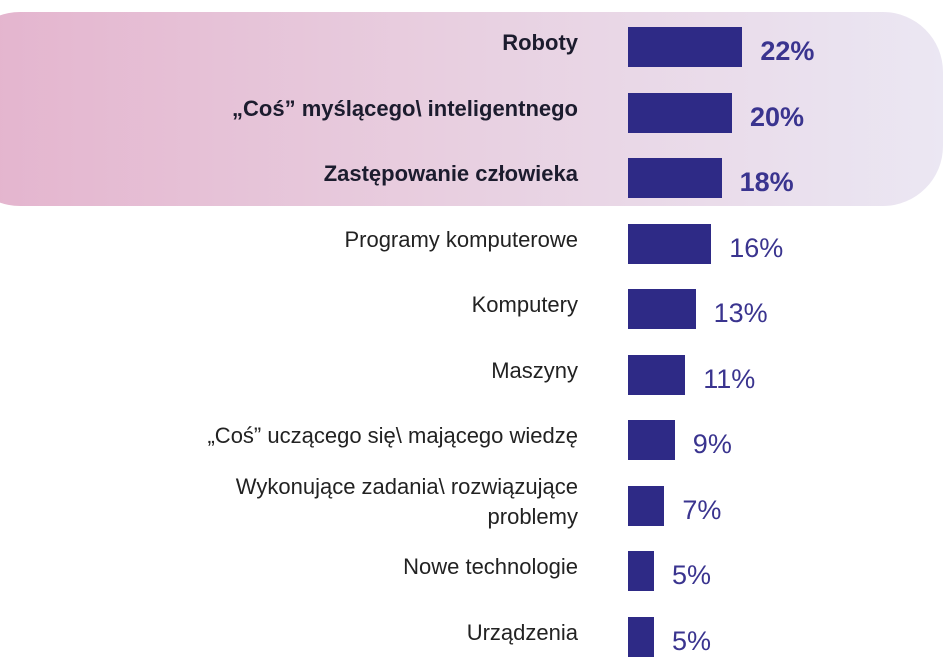 This screenshot has height=658, width=943. What do you see at coordinates (712, 444) in the screenshot?
I see `value-label: 9%` at bounding box center [712, 444].